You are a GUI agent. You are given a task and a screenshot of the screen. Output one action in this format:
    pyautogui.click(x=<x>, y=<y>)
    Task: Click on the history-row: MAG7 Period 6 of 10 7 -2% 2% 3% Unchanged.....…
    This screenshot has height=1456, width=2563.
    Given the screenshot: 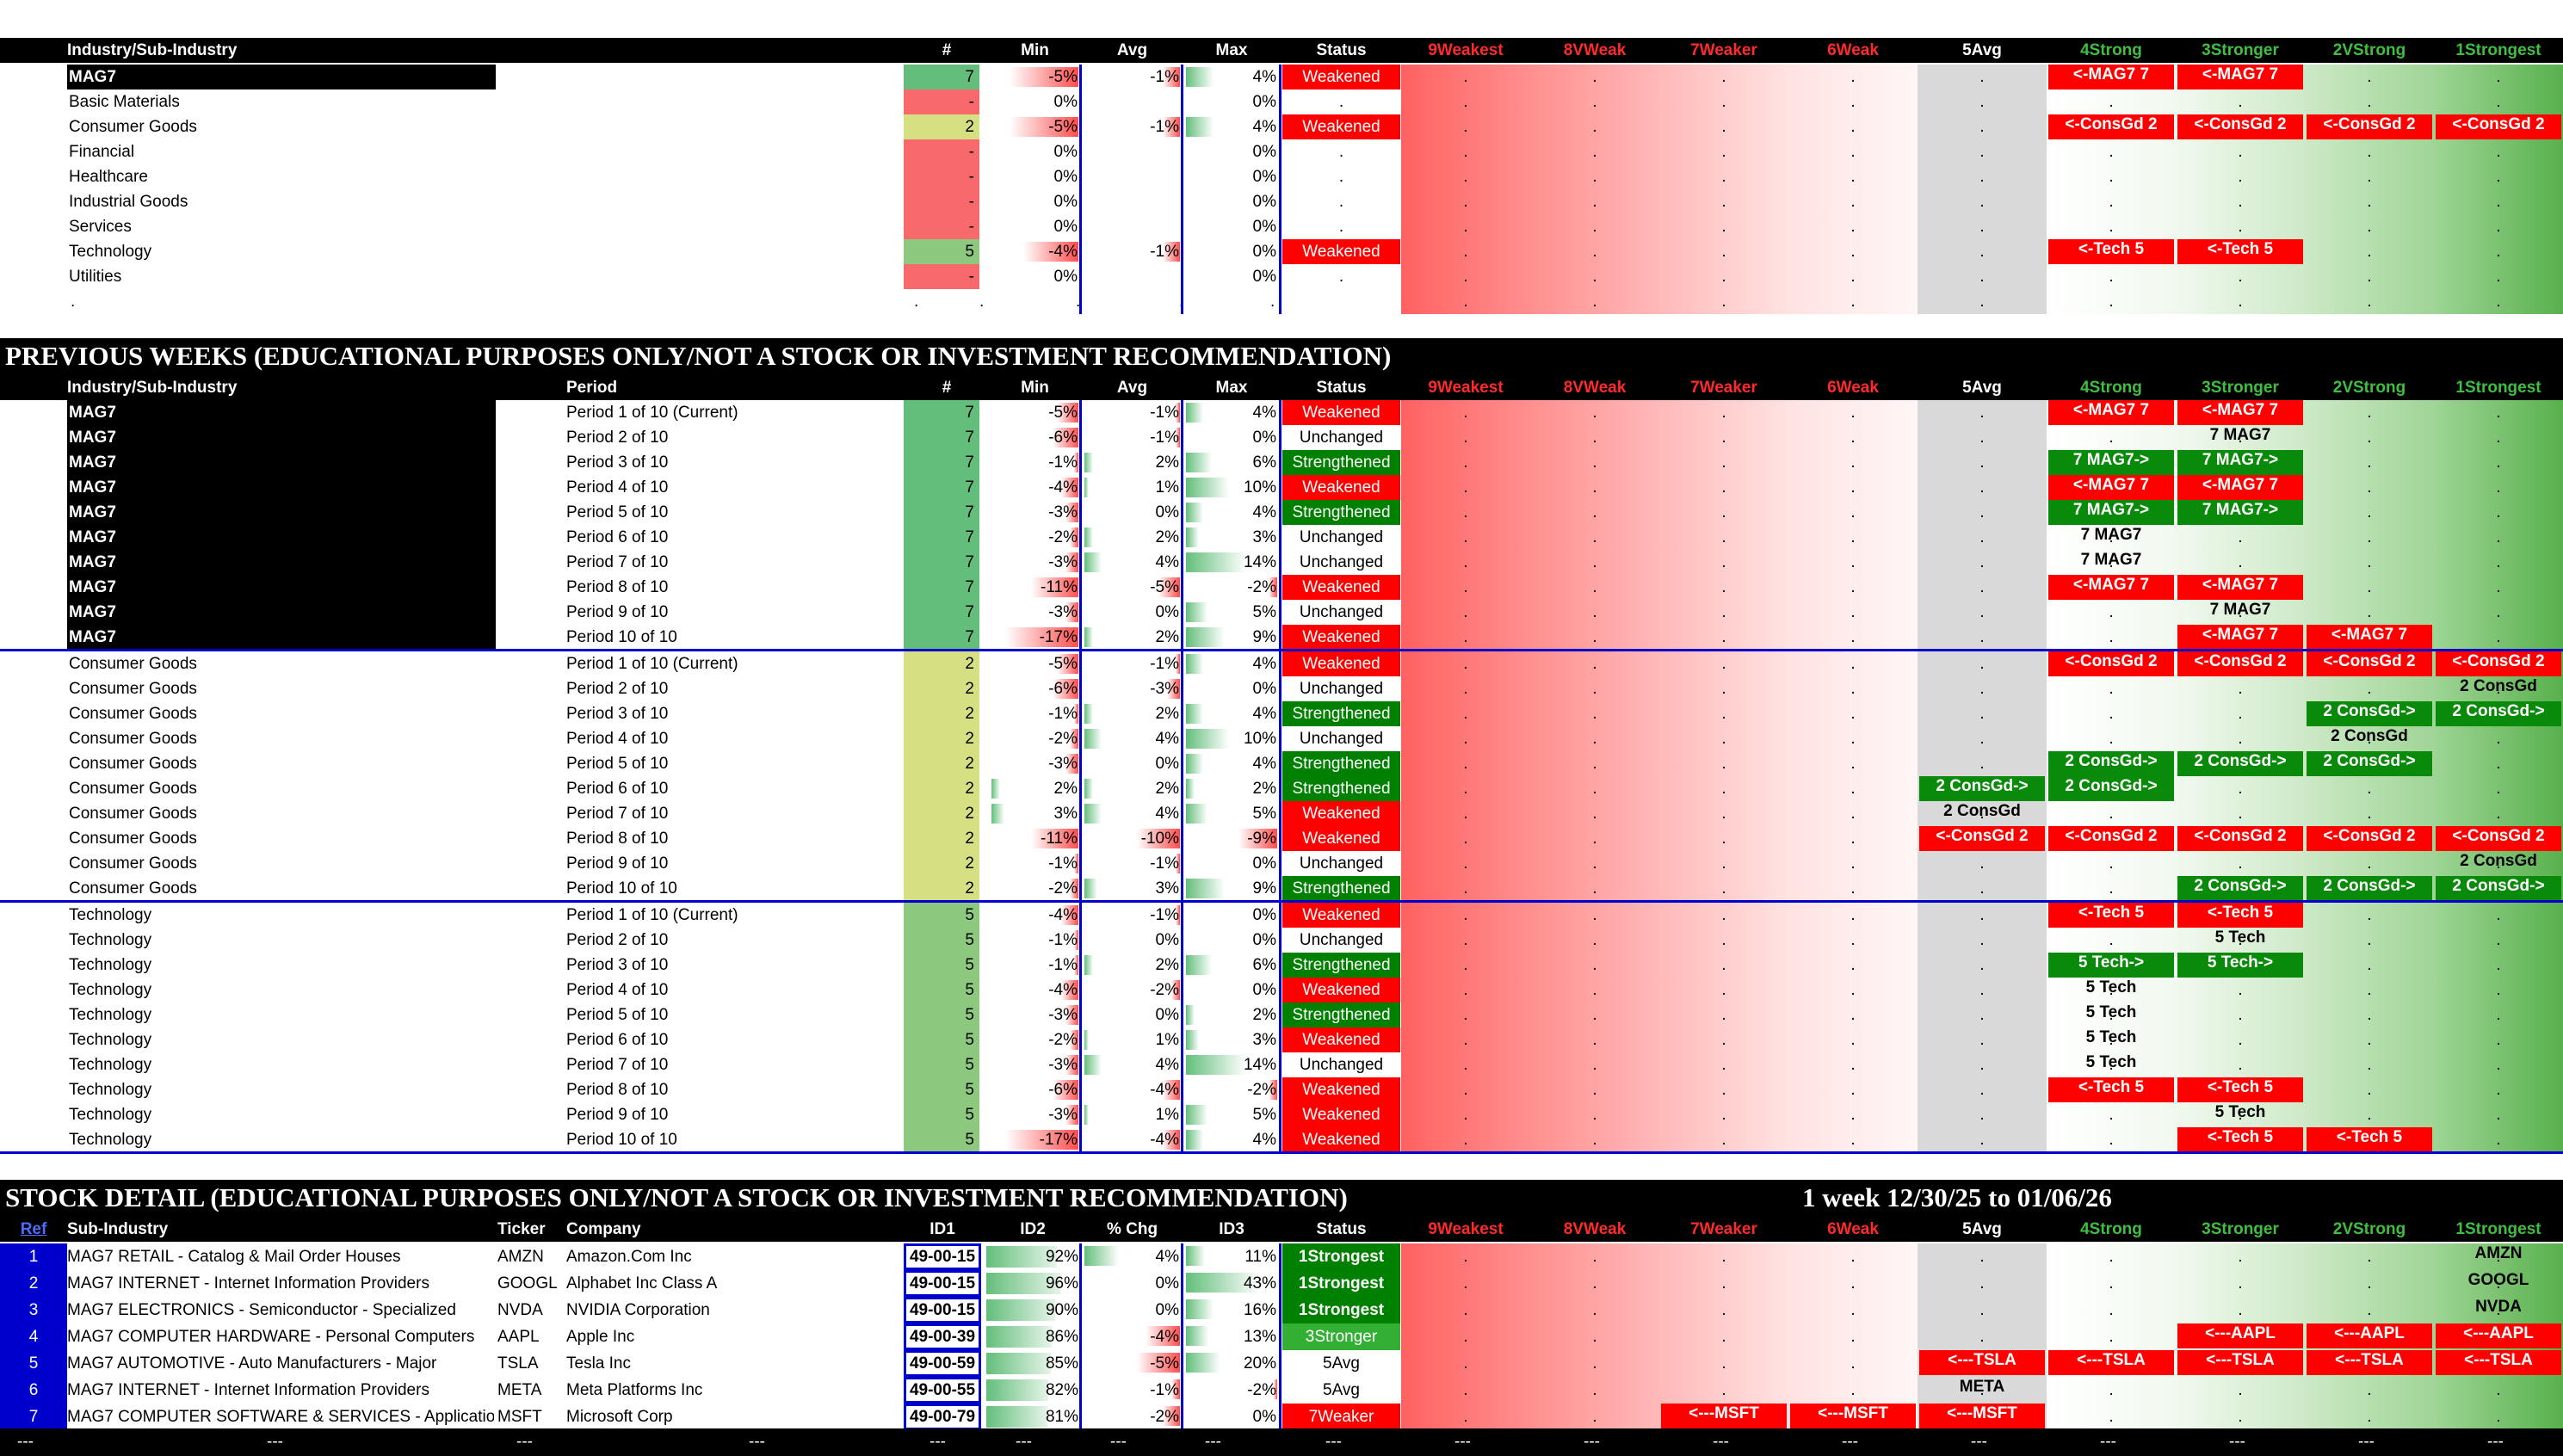 What is the action you would take?
    pyautogui.click(x=1281, y=537)
    